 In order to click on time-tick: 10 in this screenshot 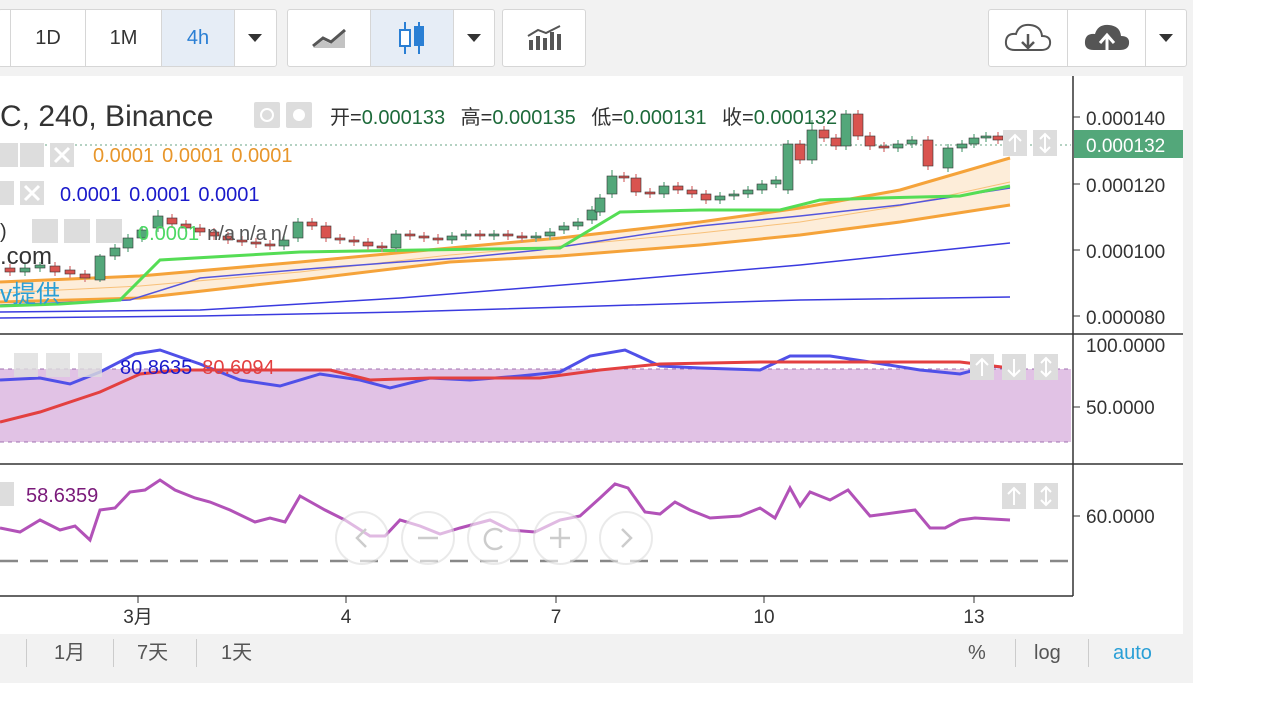, I will do `click(763, 617)`.